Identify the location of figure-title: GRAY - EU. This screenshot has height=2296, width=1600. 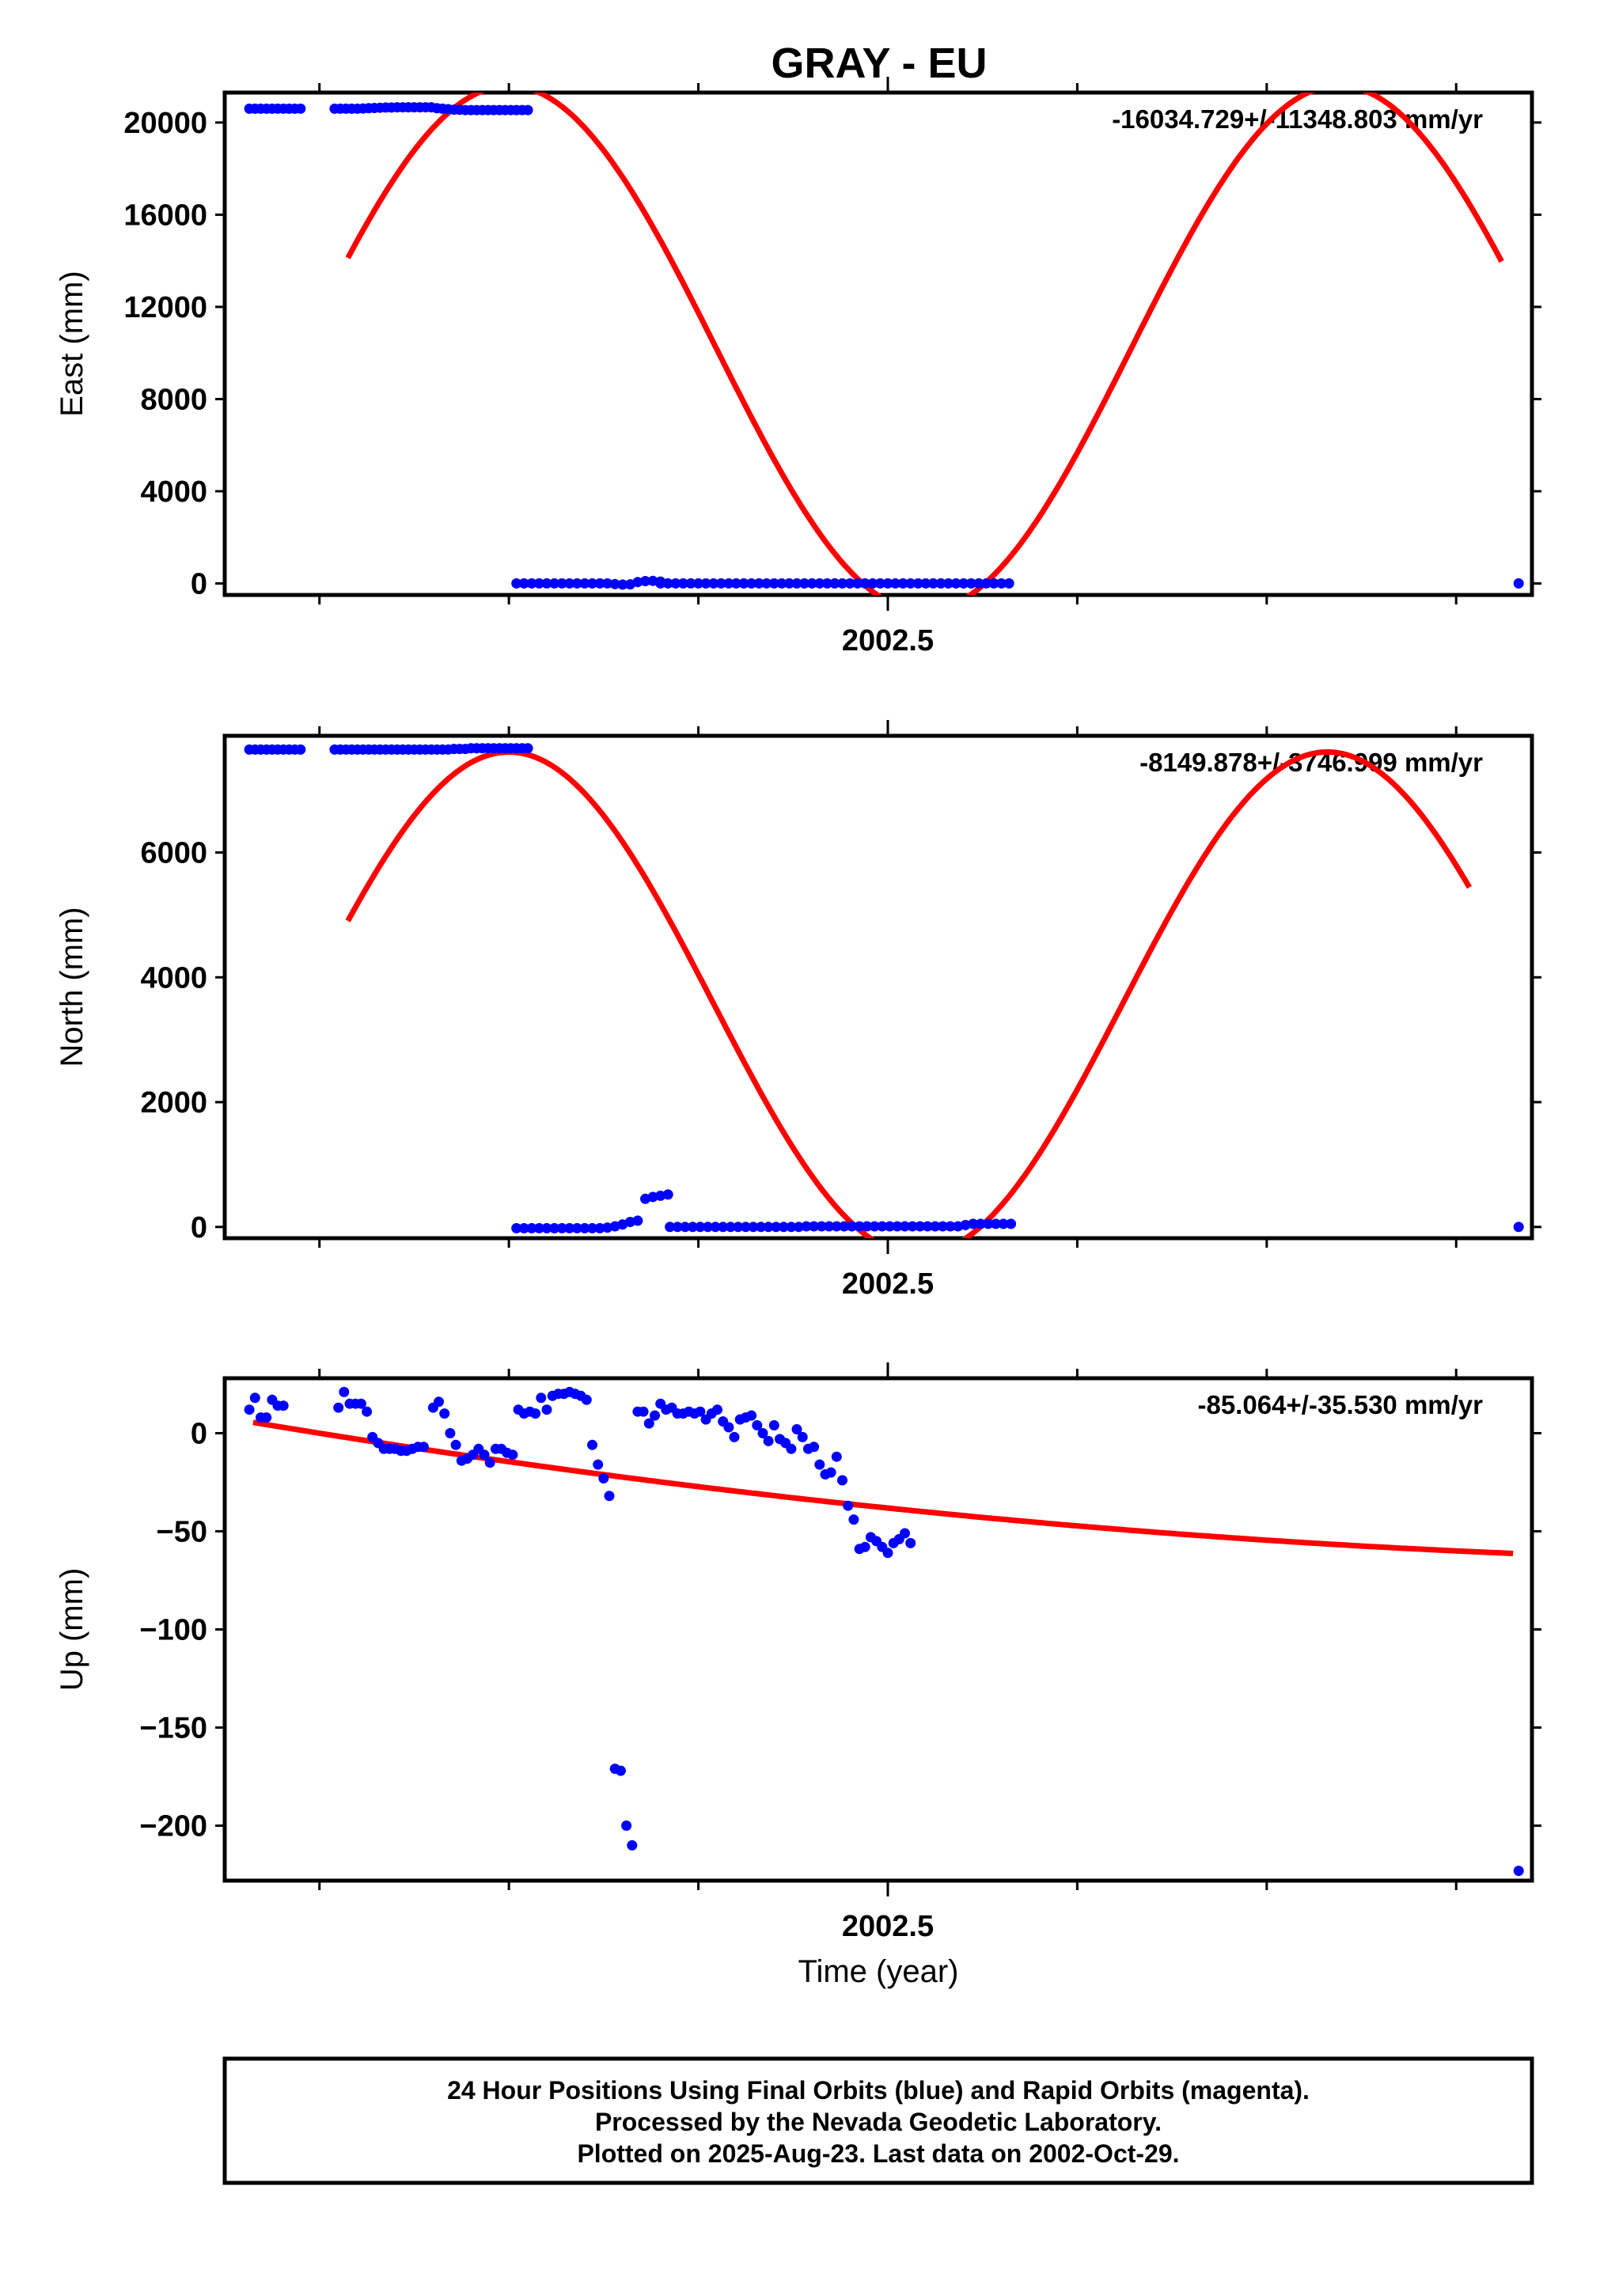
(879, 64).